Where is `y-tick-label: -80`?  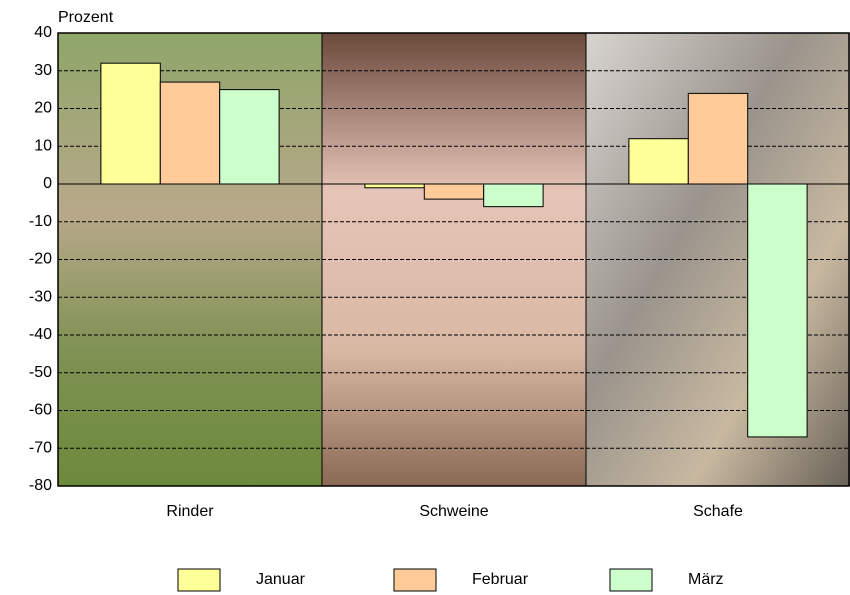 y-tick-label: -80 is located at coordinates (40, 485).